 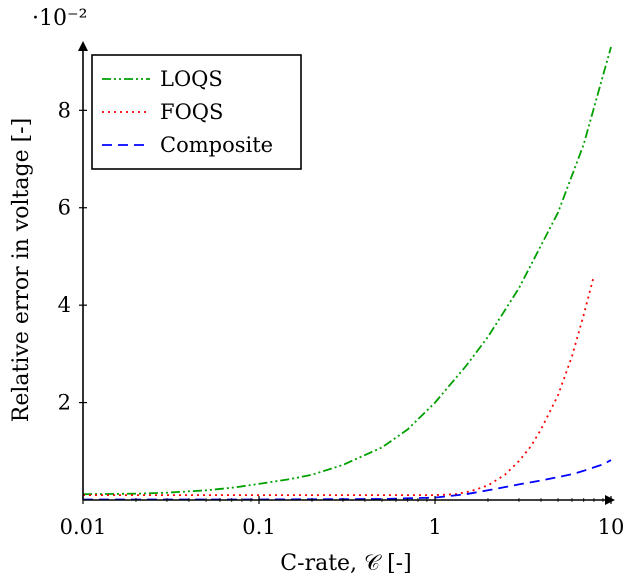 What do you see at coordinates (611, 527) in the screenshot?
I see `x-tick-label: 10` at bounding box center [611, 527].